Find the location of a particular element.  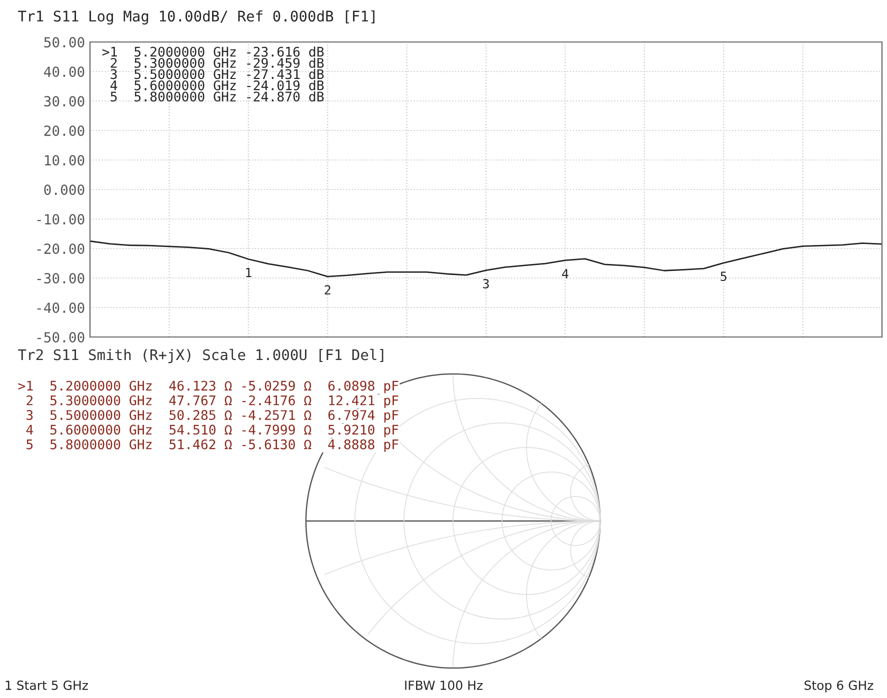

annotation: 2 is located at coordinates (327, 289).